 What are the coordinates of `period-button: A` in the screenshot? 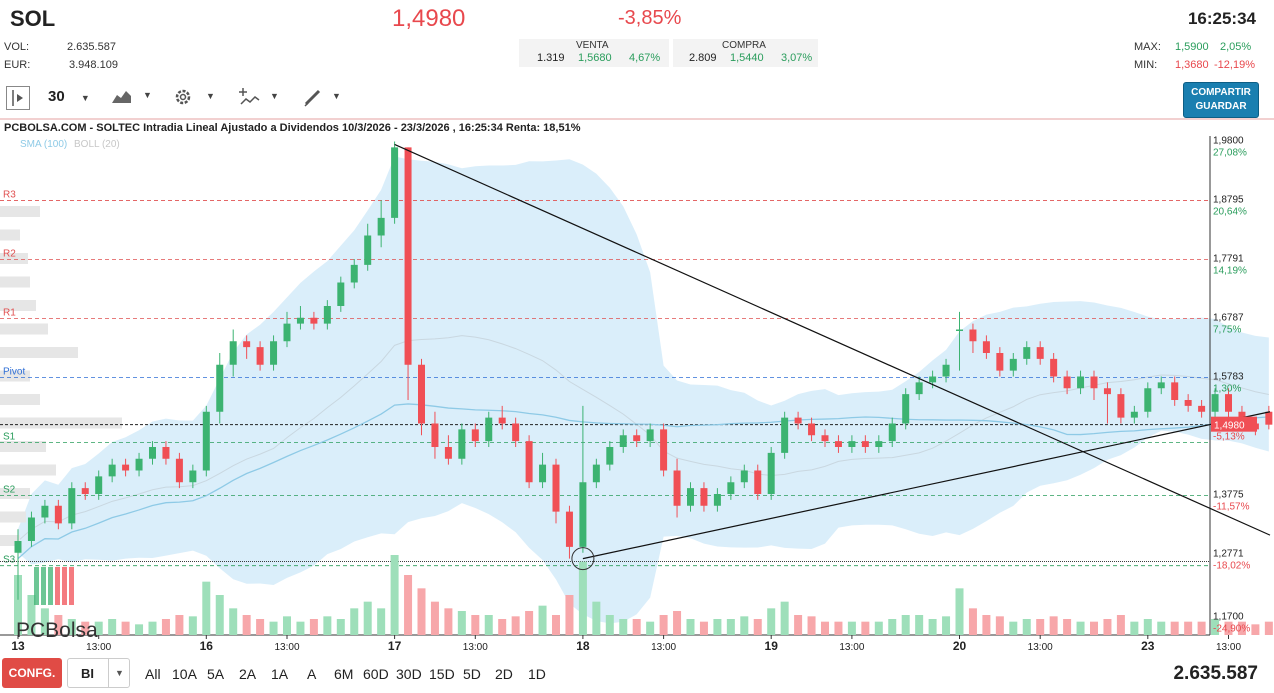 It's located at (312, 674).